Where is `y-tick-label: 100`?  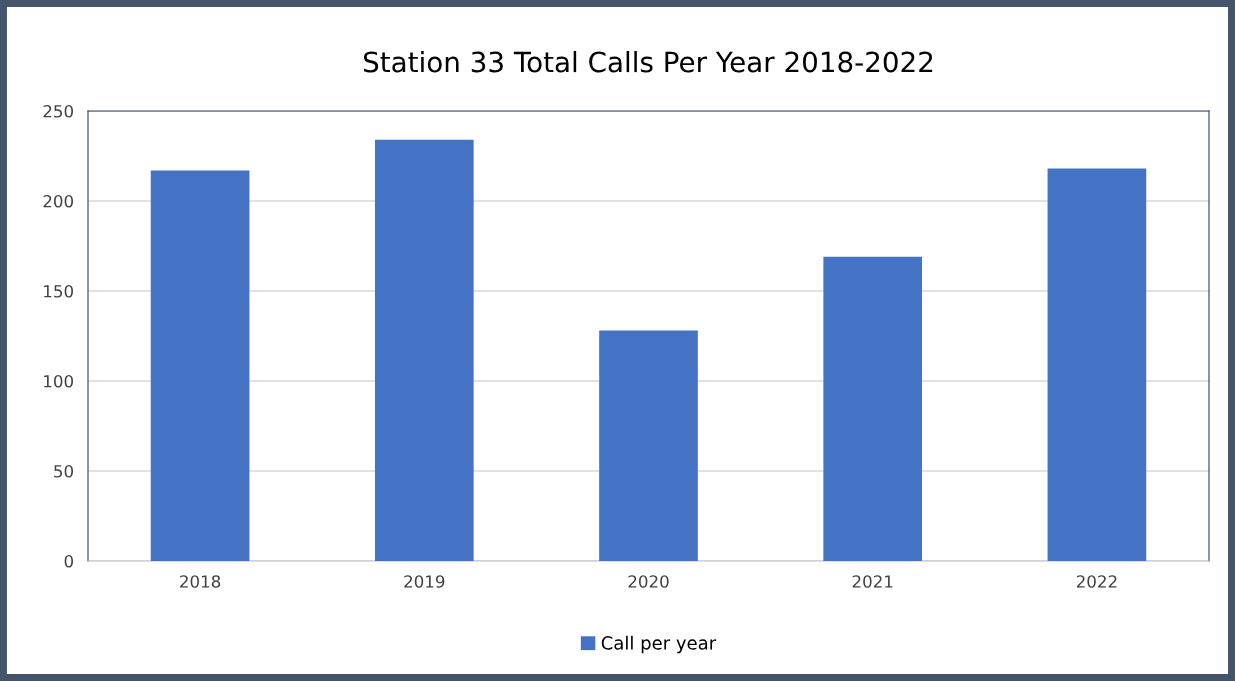 y-tick-label: 100 is located at coordinates (58, 381).